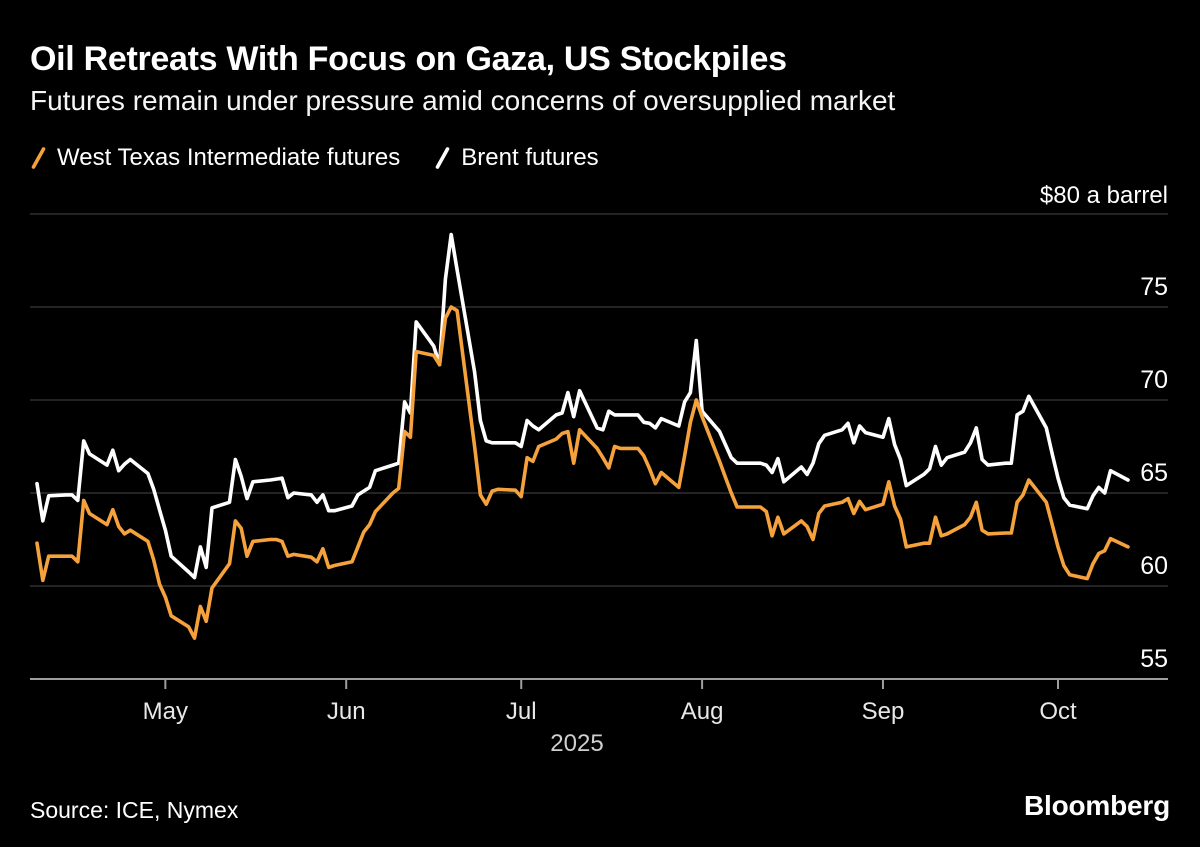  Describe the element at coordinates (1154, 287) in the screenshot. I see `y-tick-label-75: 75` at that location.